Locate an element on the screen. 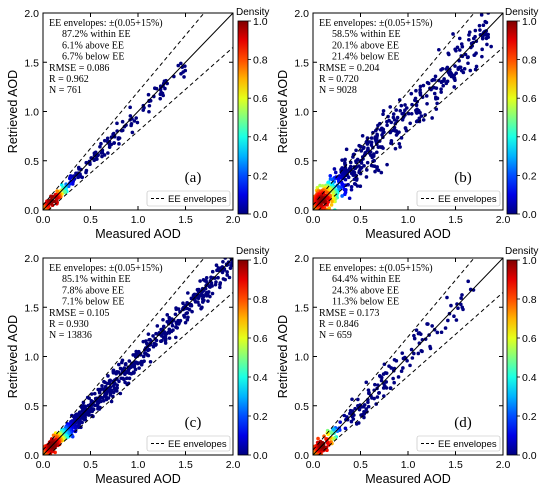 This screenshot has height=490, width=550. ee-upper-line is located at coordinates (394, 109).